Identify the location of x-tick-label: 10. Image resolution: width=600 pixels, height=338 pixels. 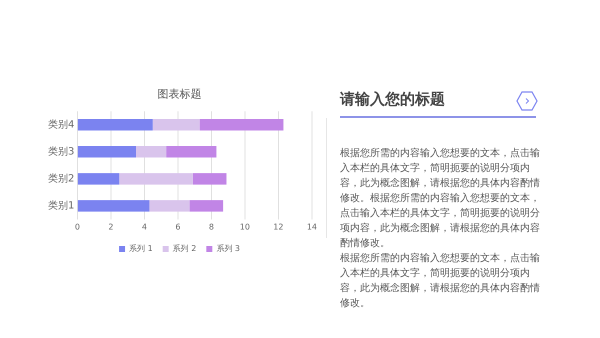
(245, 227).